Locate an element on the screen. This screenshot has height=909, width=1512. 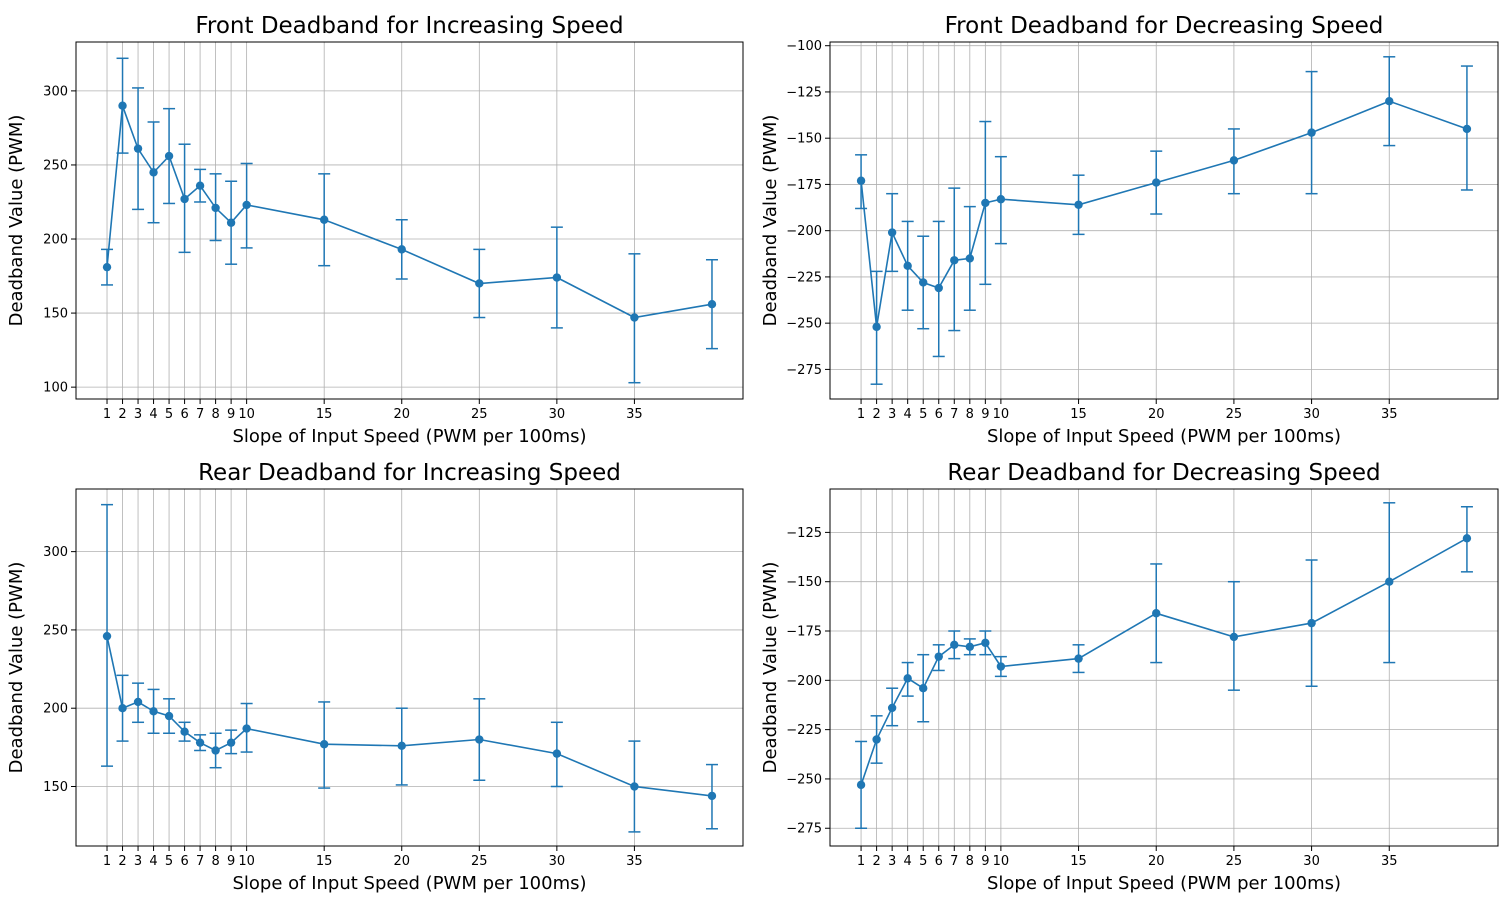
y-tick-label: −150 is located at coordinates (804, 582).